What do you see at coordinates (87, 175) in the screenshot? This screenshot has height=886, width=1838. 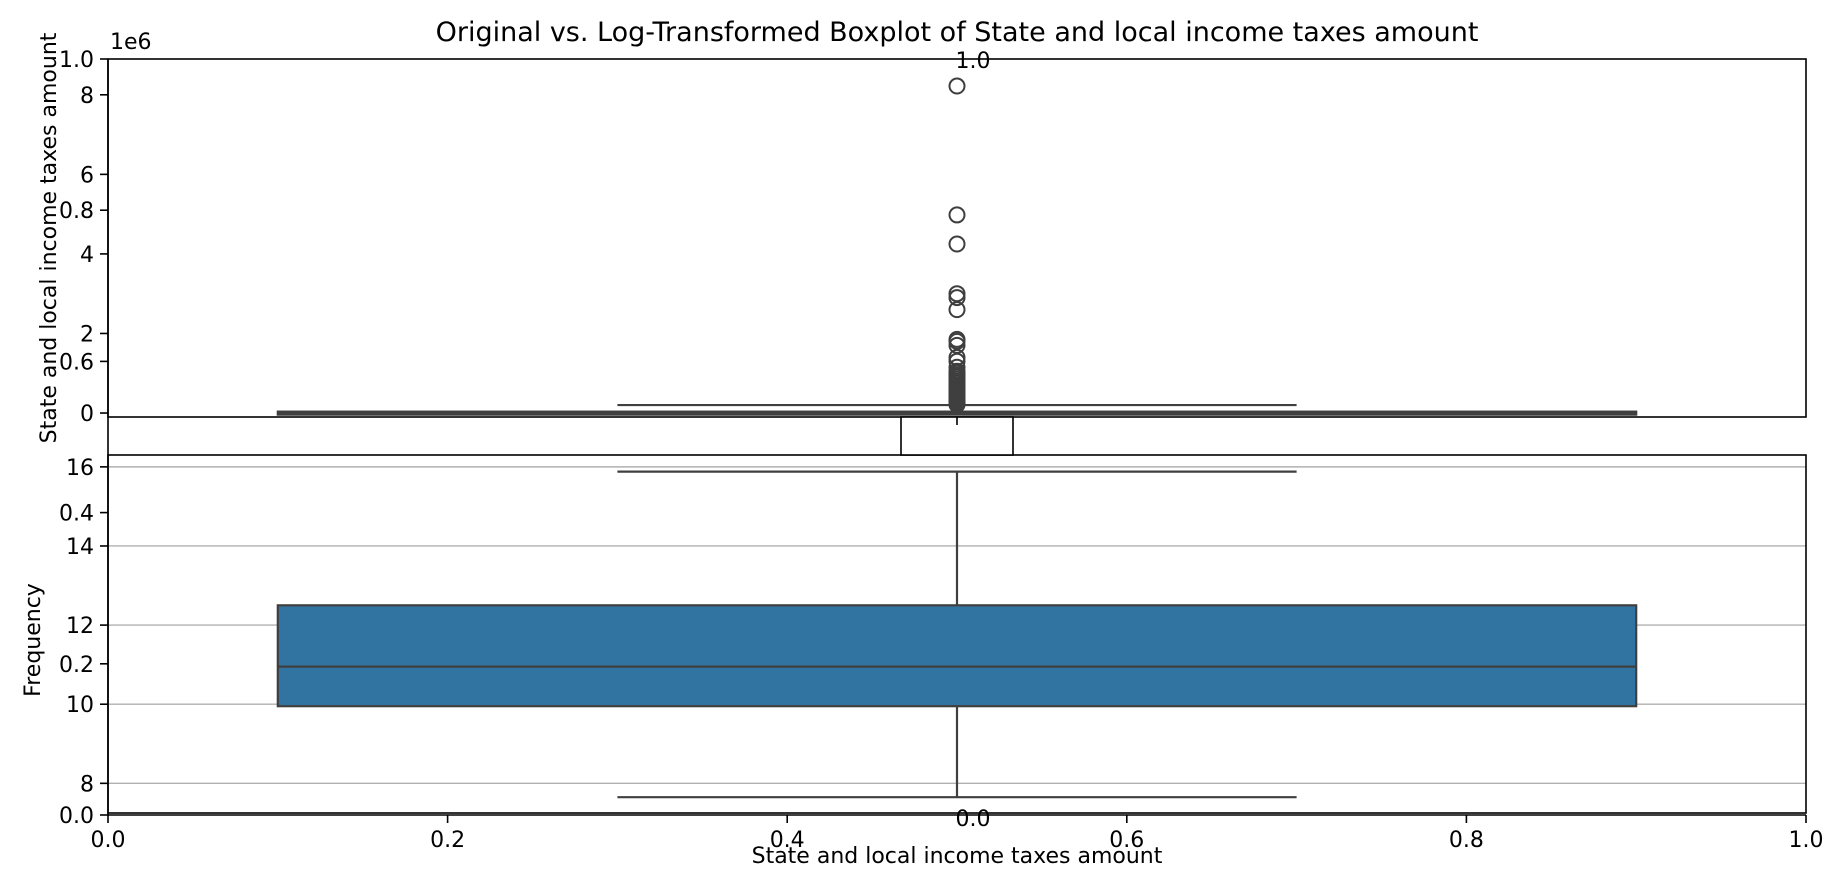 I see `original-y-tick-label: 6` at bounding box center [87, 175].